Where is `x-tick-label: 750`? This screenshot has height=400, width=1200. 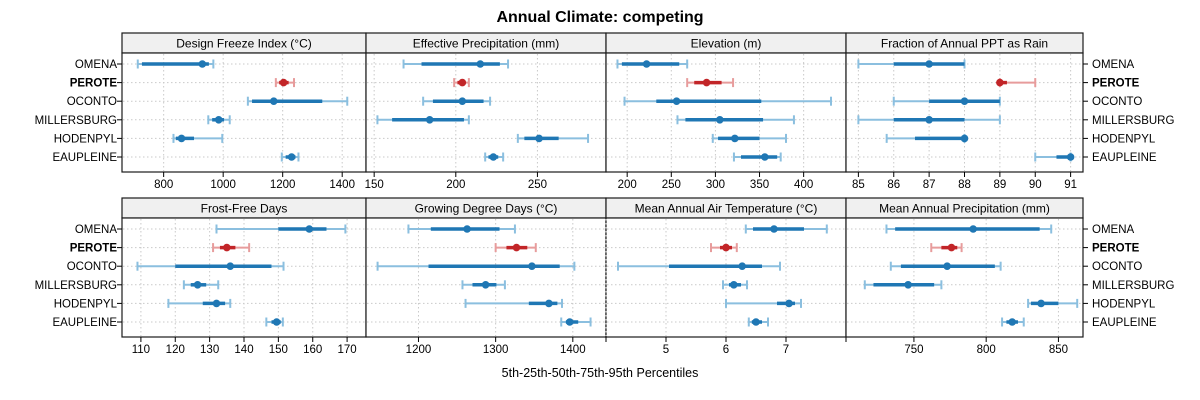 x-tick-label: 750 is located at coordinates (913, 350).